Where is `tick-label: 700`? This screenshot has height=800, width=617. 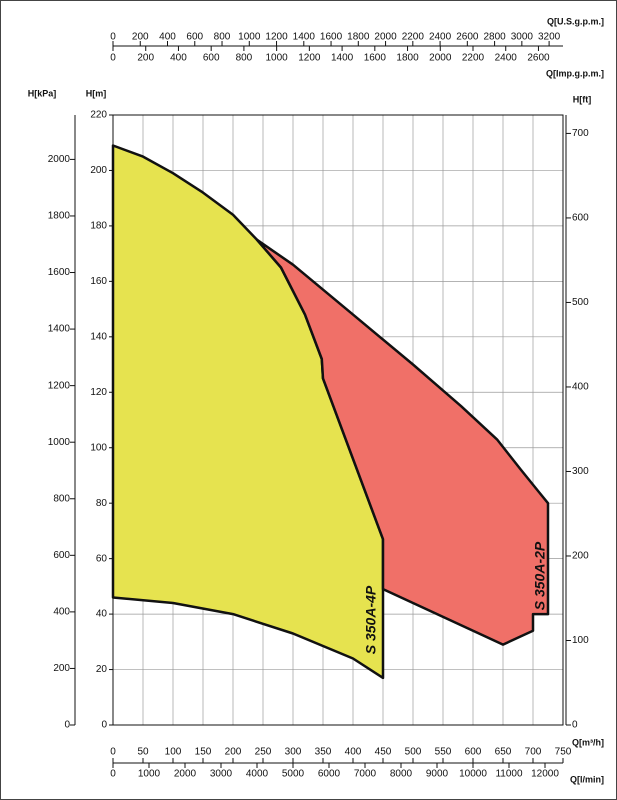
tick-label: 700 is located at coordinates (580, 133).